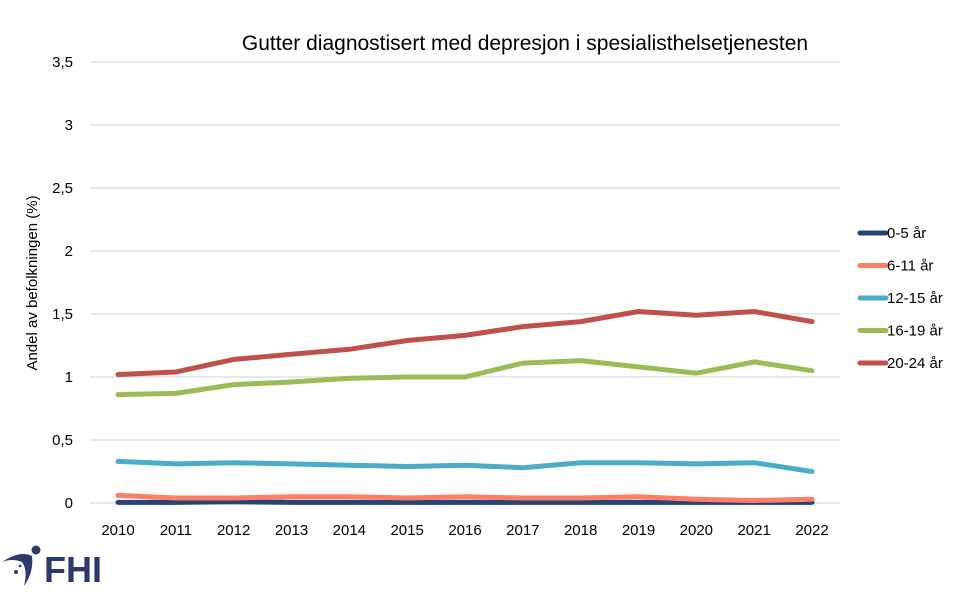 This screenshot has height=592, width=970. What do you see at coordinates (910, 266) in the screenshot?
I see `legend-label: 6-11 år` at bounding box center [910, 266].